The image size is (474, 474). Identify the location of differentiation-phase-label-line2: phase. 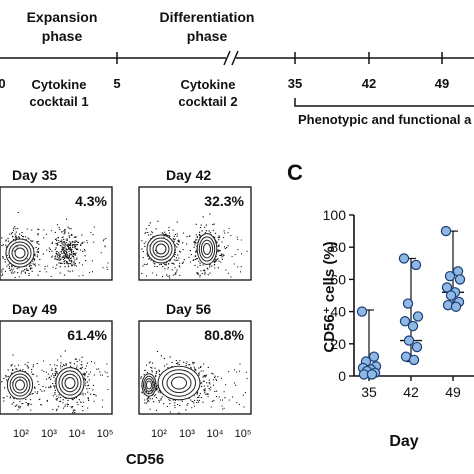
(207, 36).